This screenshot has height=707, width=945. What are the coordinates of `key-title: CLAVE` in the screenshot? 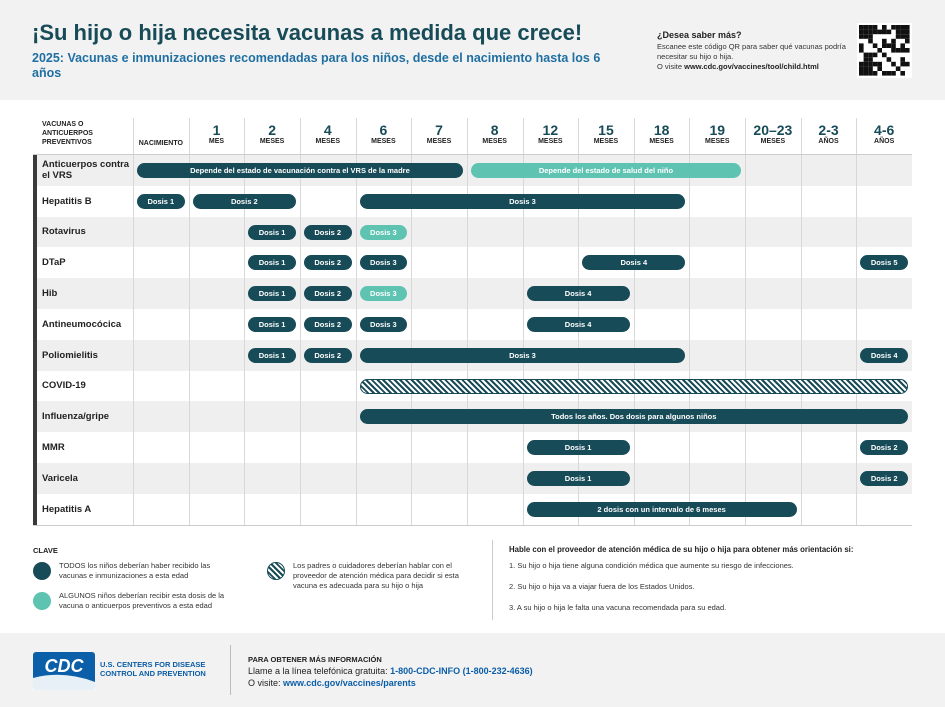 It's located at (45, 550).